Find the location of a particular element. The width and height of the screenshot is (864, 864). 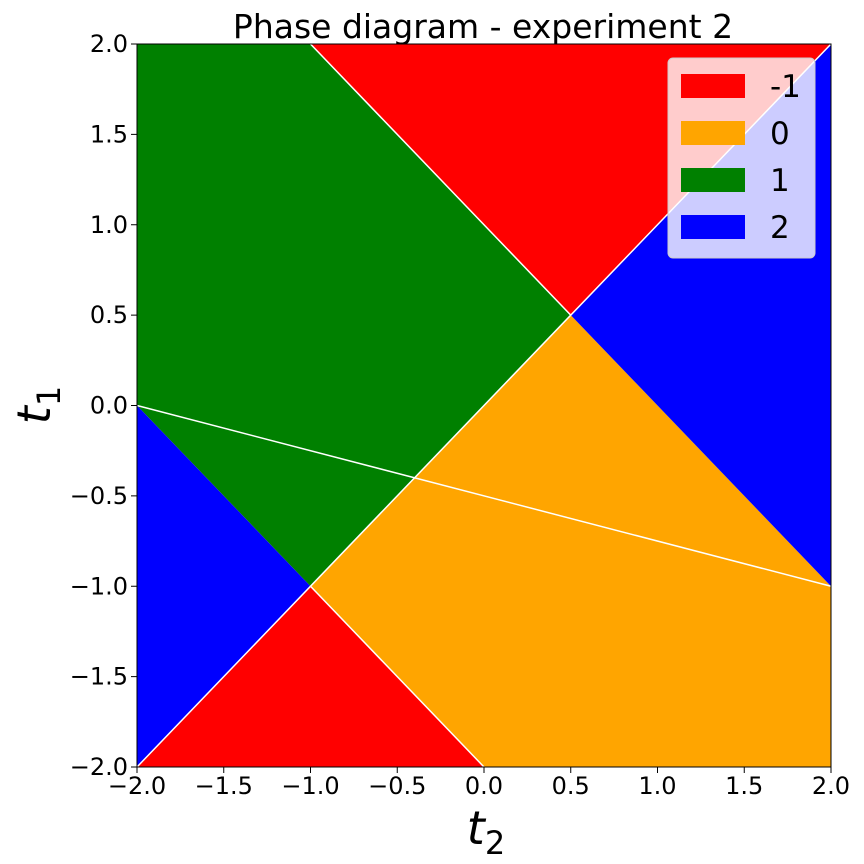

legend-label: 2 is located at coordinates (780, 228).